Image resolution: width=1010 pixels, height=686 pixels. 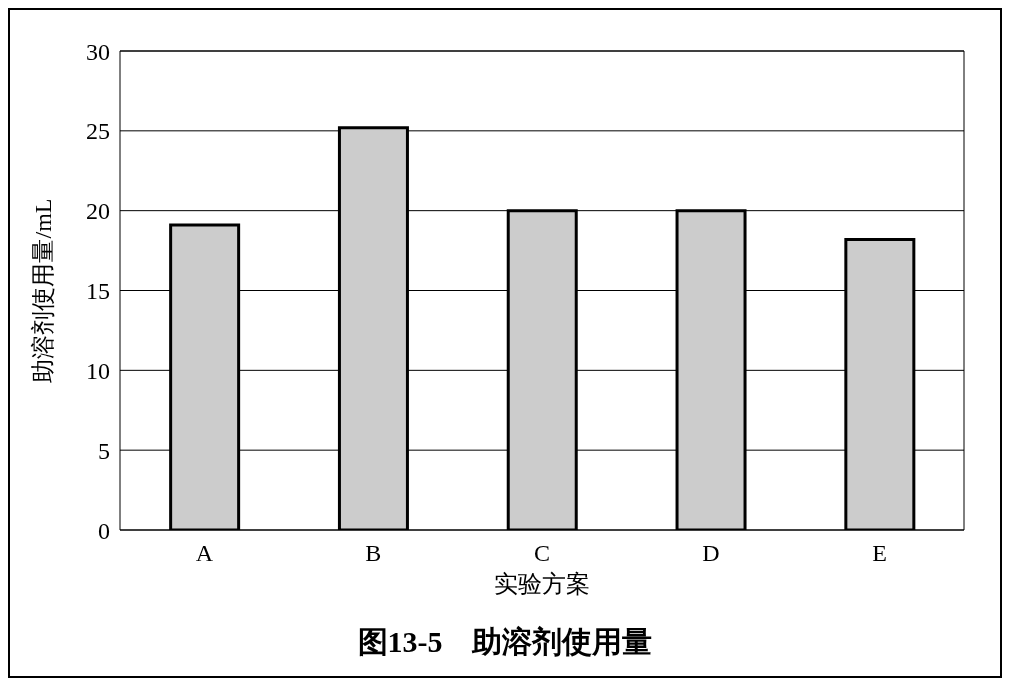 I want to click on y-tick-label: 0, so click(x=104, y=530).